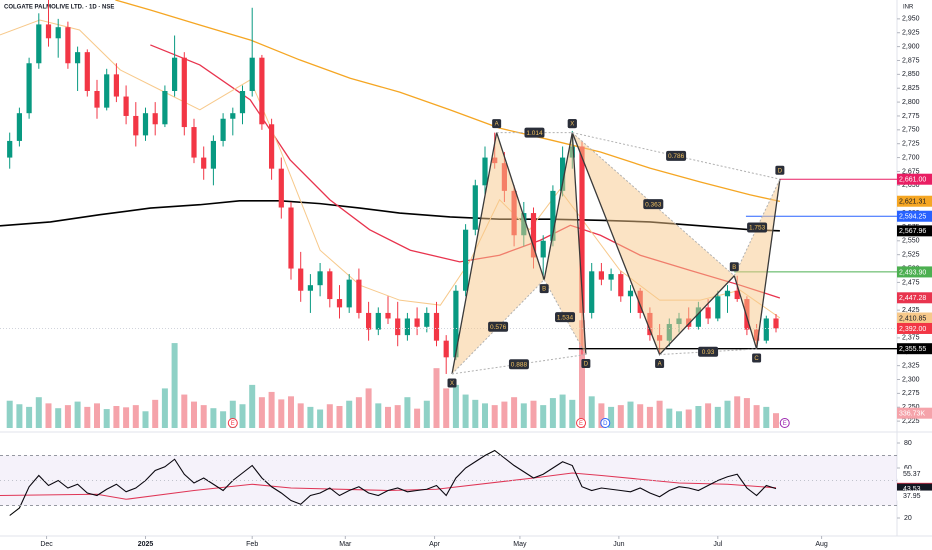 The image size is (932, 550). I want to click on y-tick-label: 2,375, so click(911, 338).